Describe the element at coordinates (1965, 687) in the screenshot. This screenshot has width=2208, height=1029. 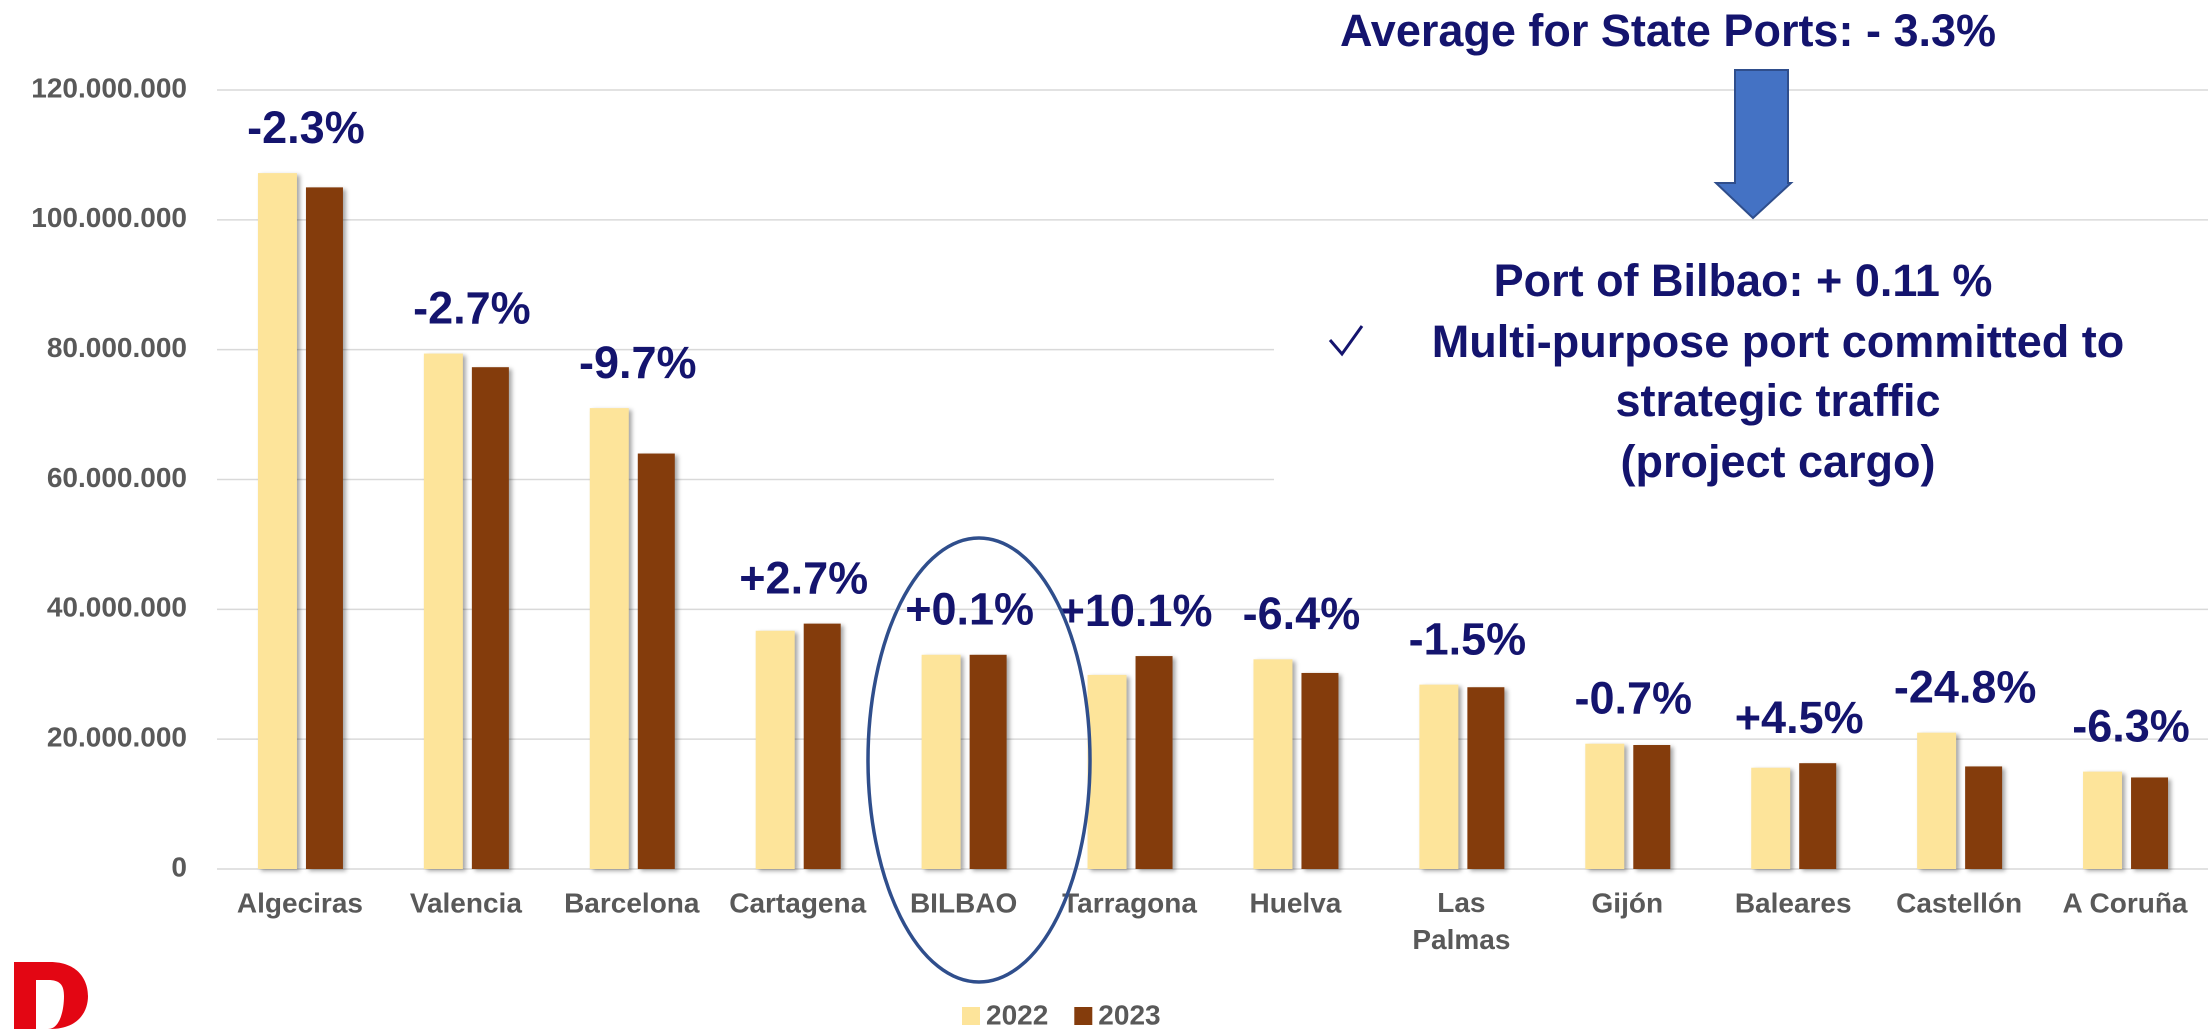
I see `change-label: -24.8%` at that location.